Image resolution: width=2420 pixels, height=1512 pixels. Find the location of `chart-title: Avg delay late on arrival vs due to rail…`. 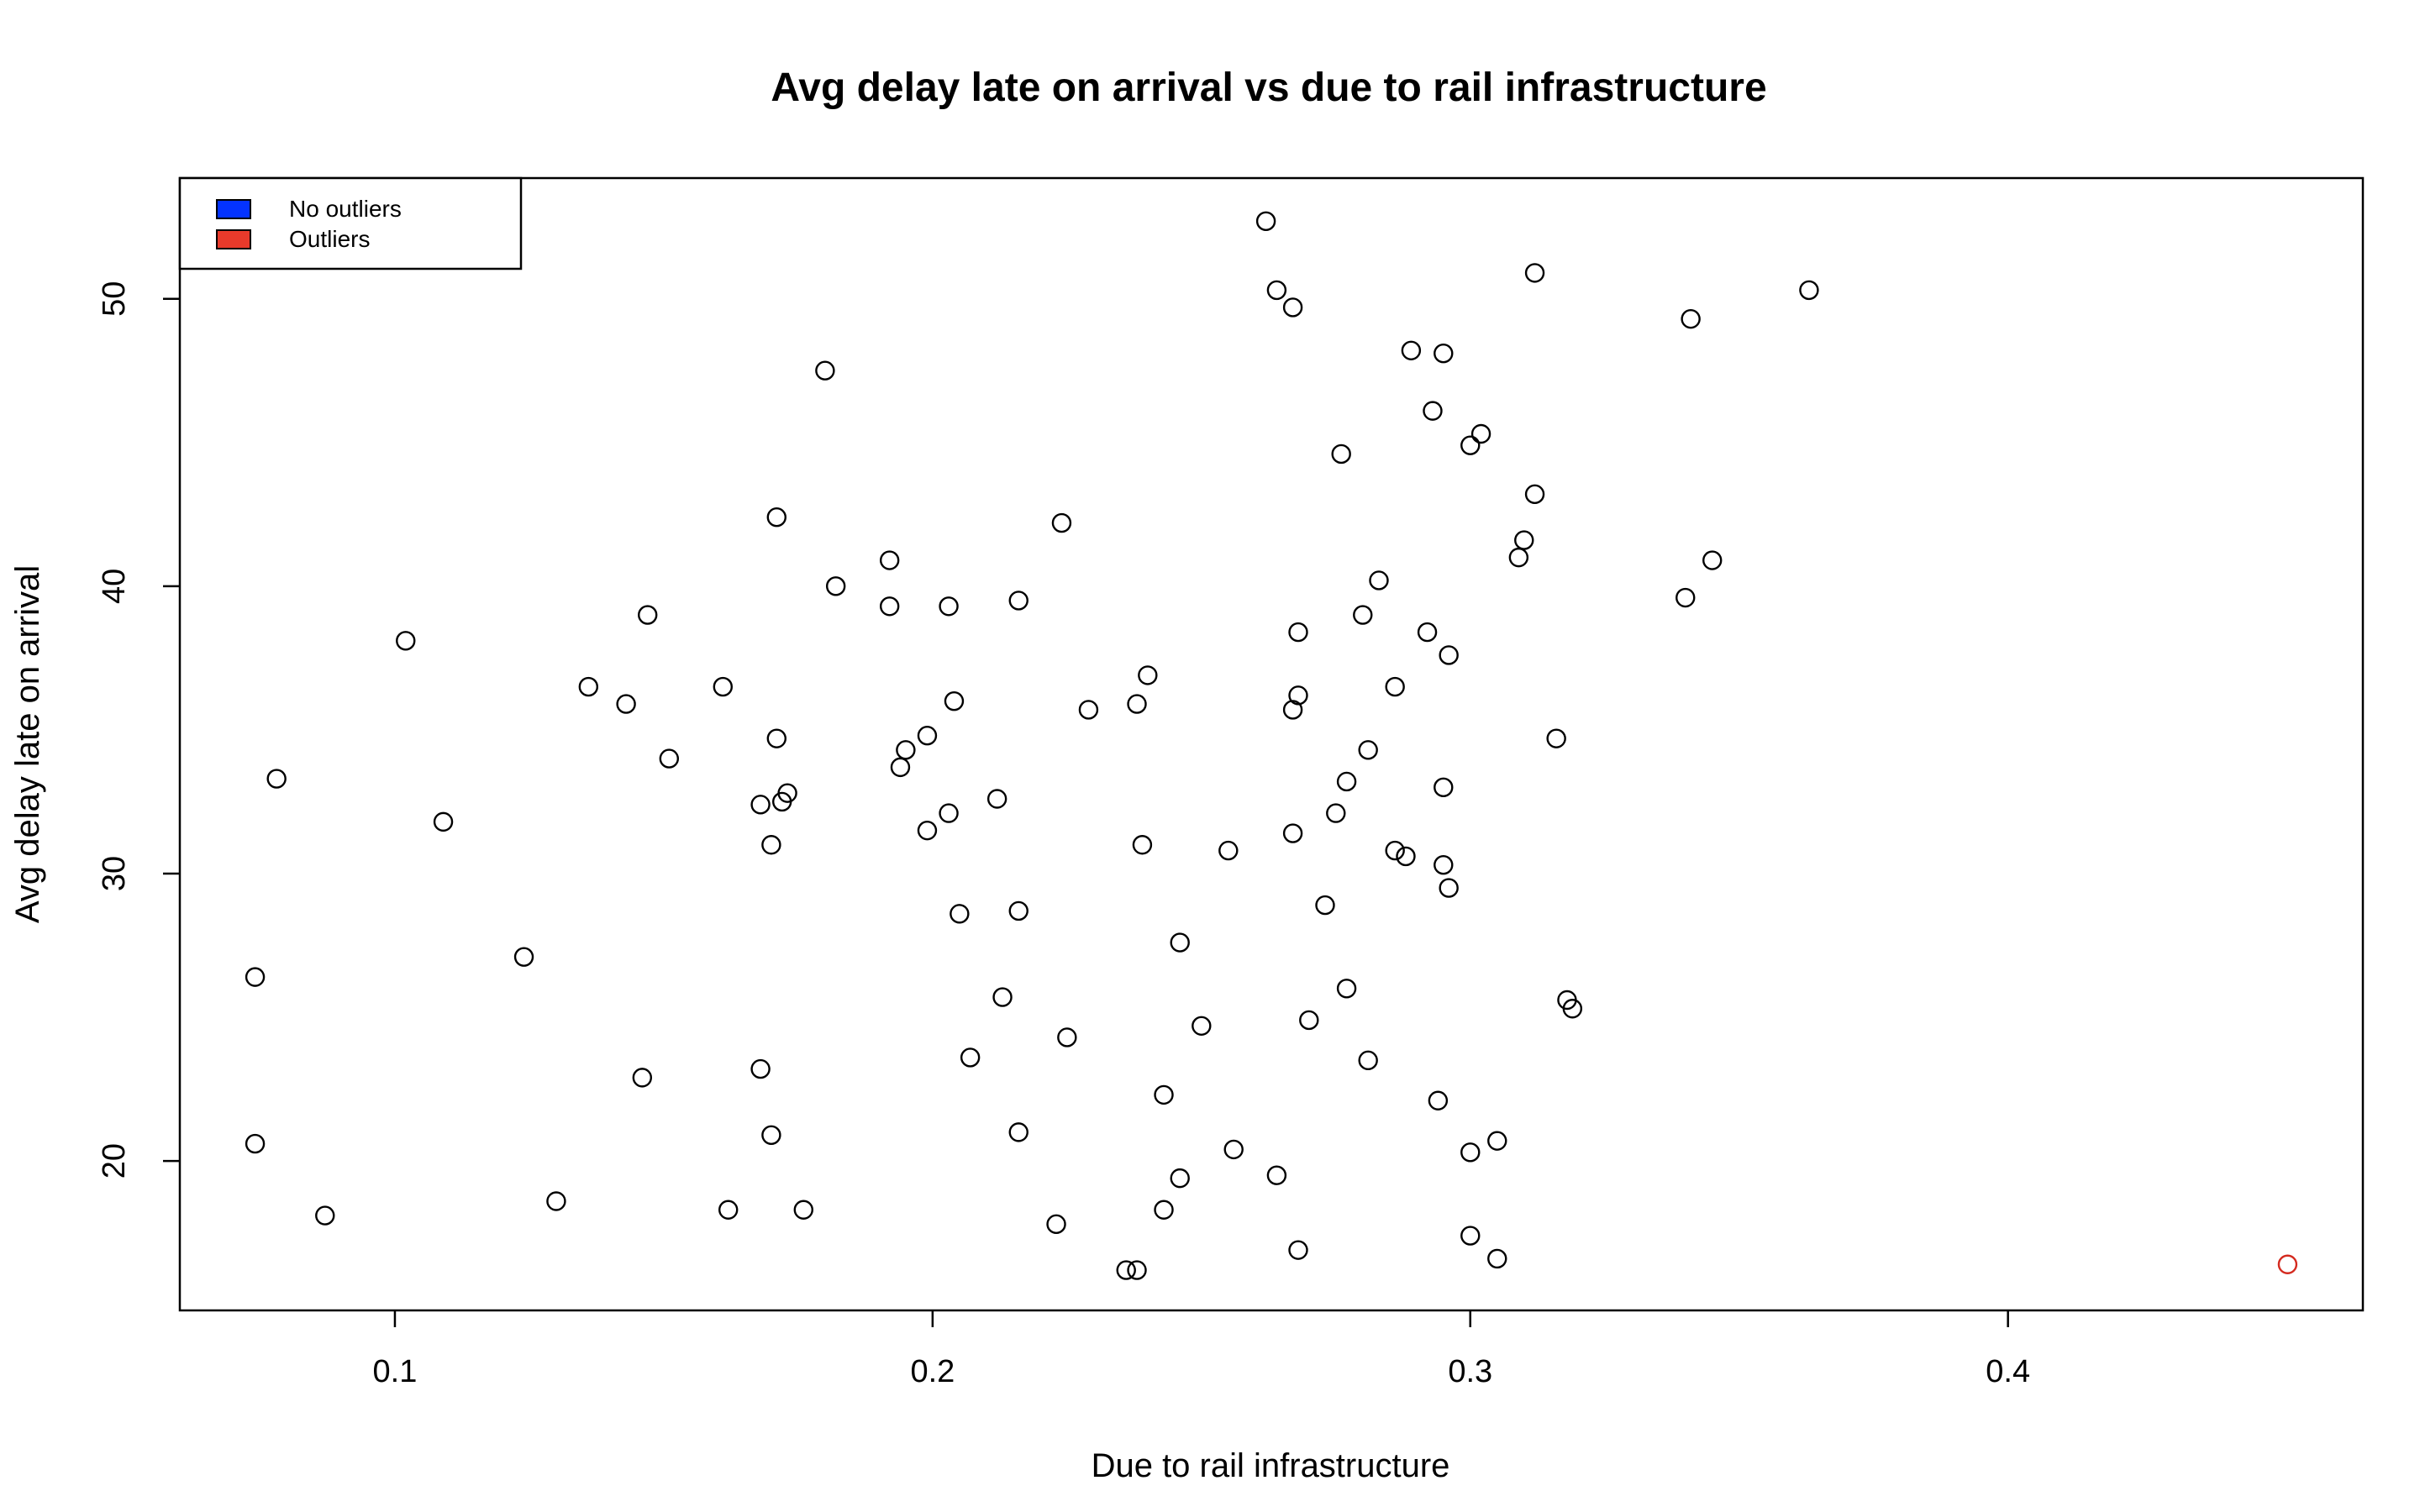

chart-title: Avg delay late on arrival vs due to rail… is located at coordinates (1268, 88).